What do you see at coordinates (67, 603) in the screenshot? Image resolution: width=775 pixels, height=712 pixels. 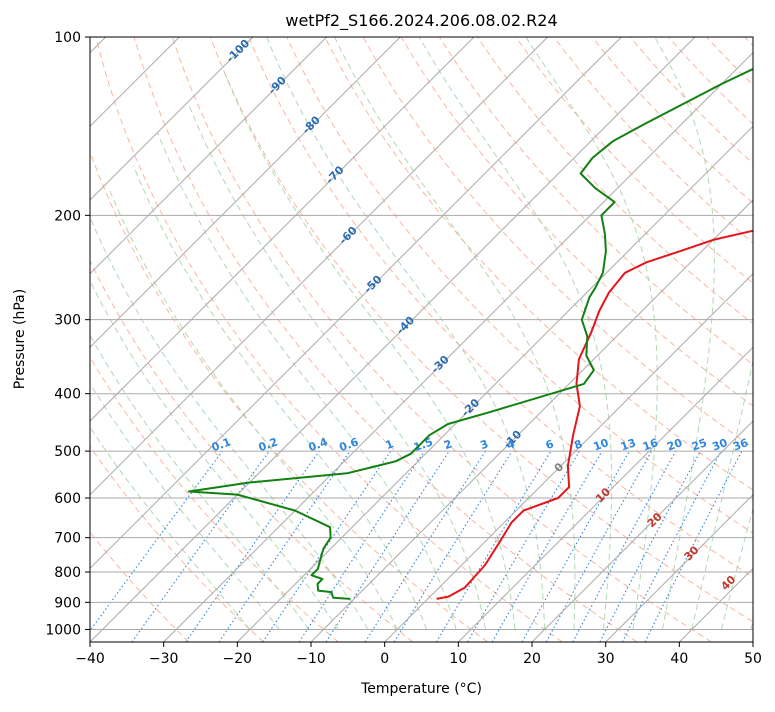 I see `y-tick-label: 900` at bounding box center [67, 603].